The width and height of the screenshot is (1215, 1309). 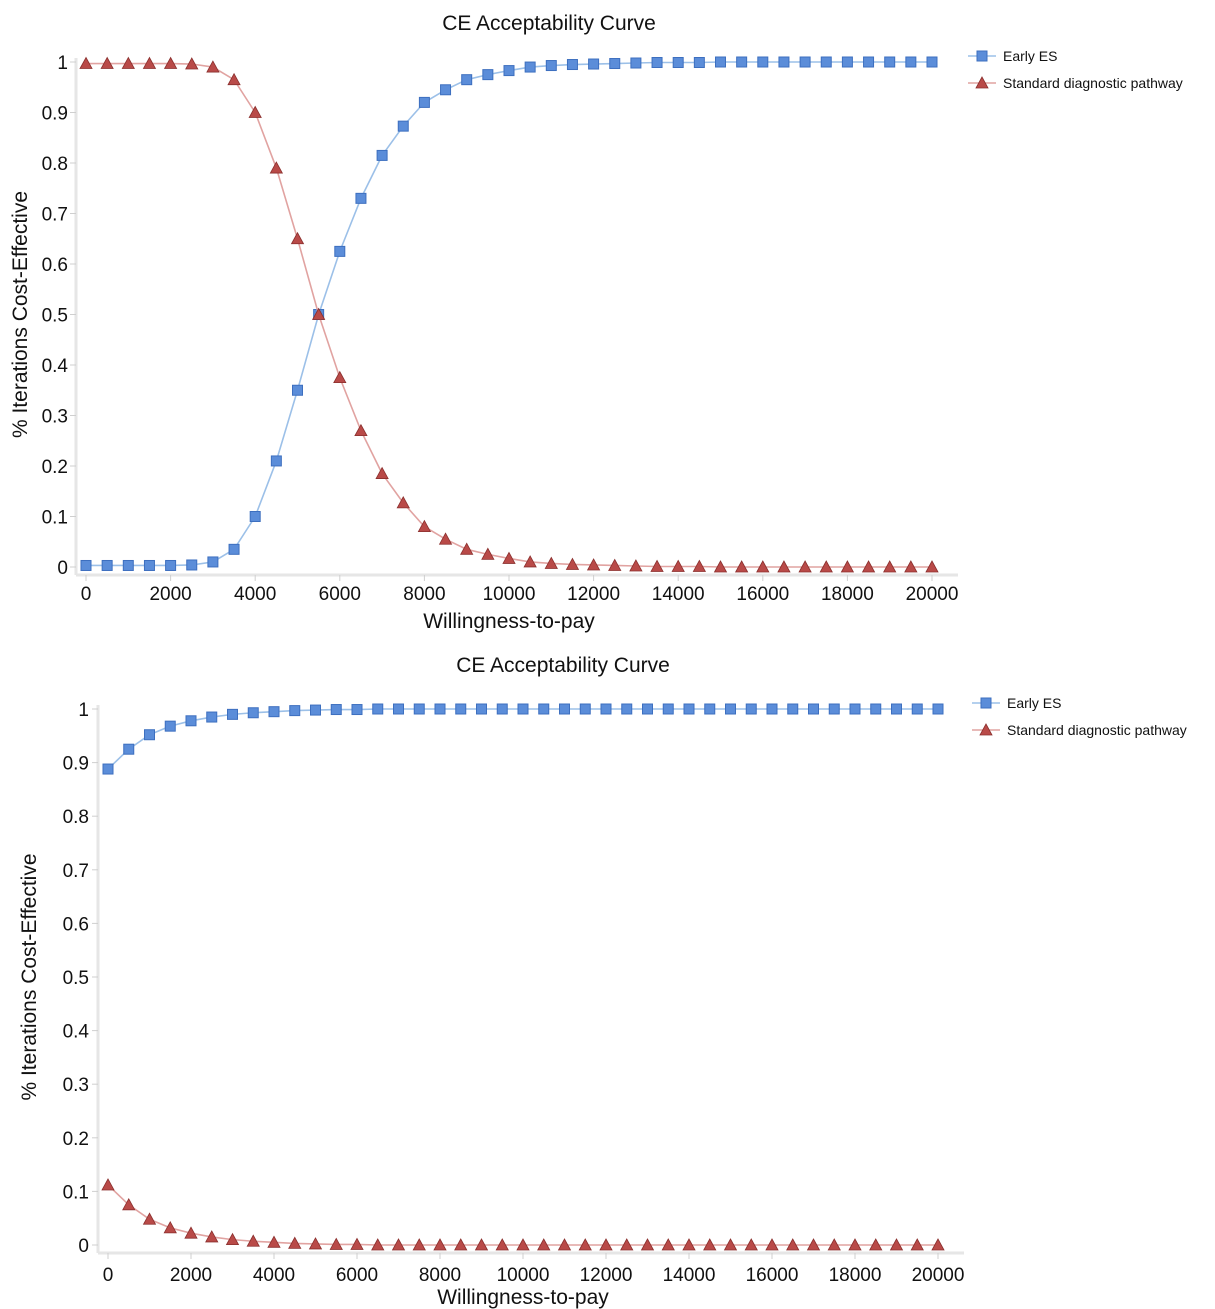 I want to click on x-tick-label: 12000, so click(x=593, y=594).